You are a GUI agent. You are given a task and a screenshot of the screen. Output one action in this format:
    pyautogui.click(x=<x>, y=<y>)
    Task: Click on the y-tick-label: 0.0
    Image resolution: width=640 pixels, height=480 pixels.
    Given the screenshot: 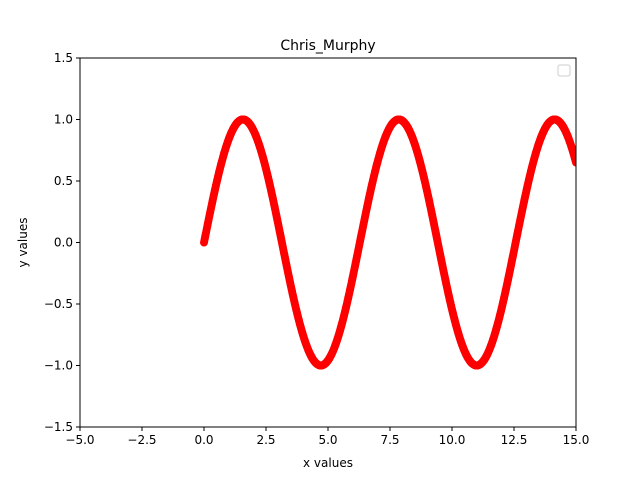 What is the action you would take?
    pyautogui.click(x=63, y=243)
    